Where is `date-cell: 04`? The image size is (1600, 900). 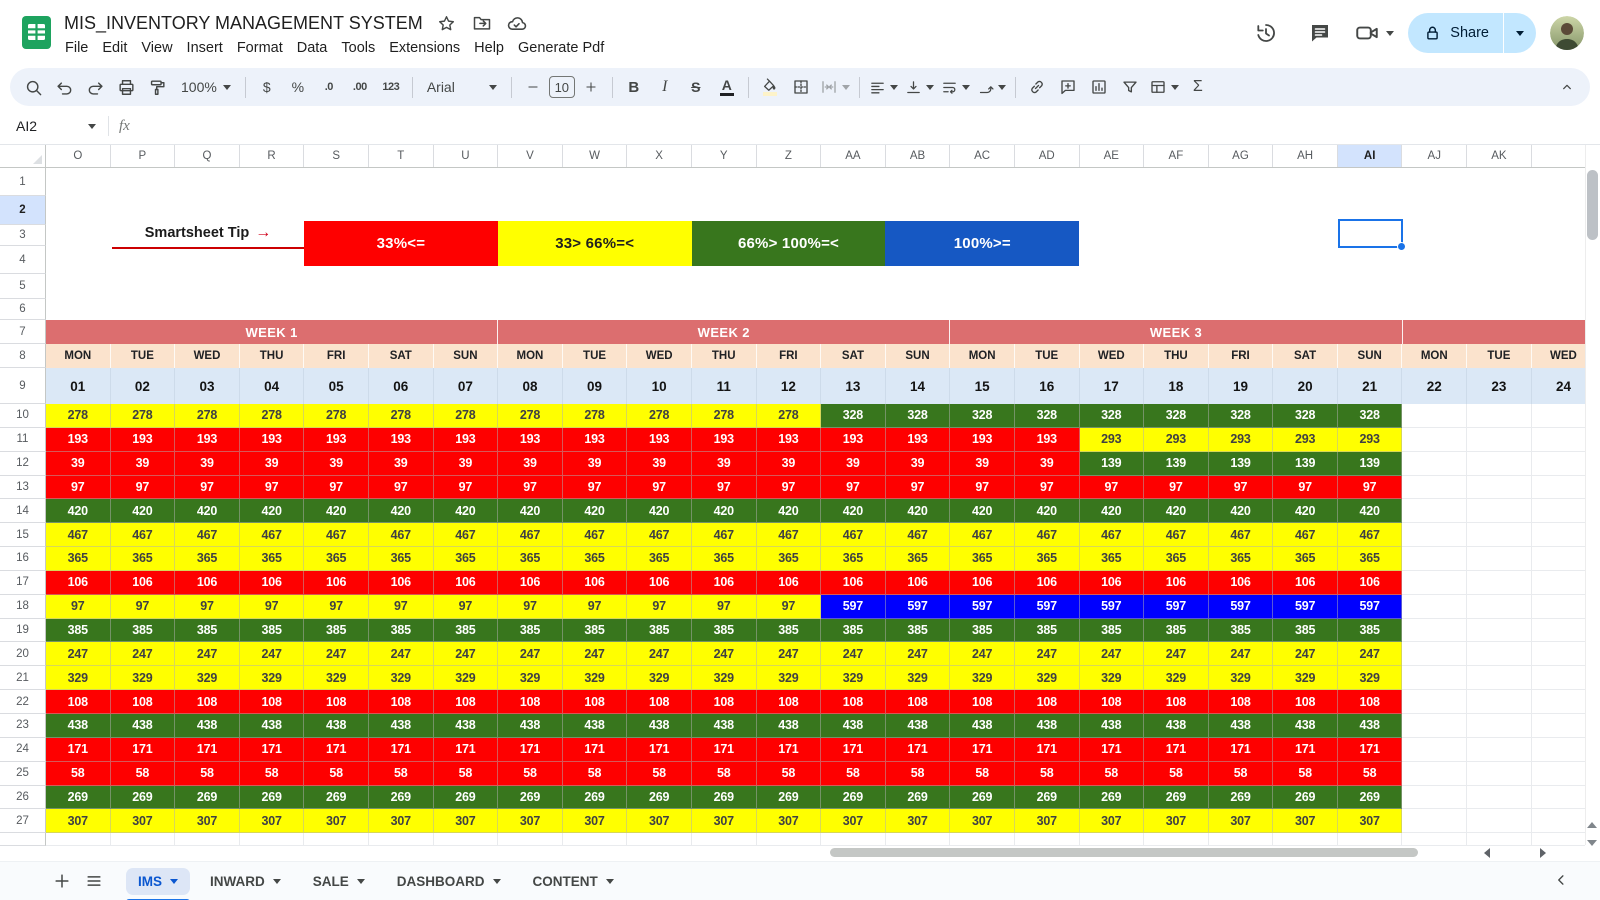
date-cell: 04 is located at coordinates (272, 386).